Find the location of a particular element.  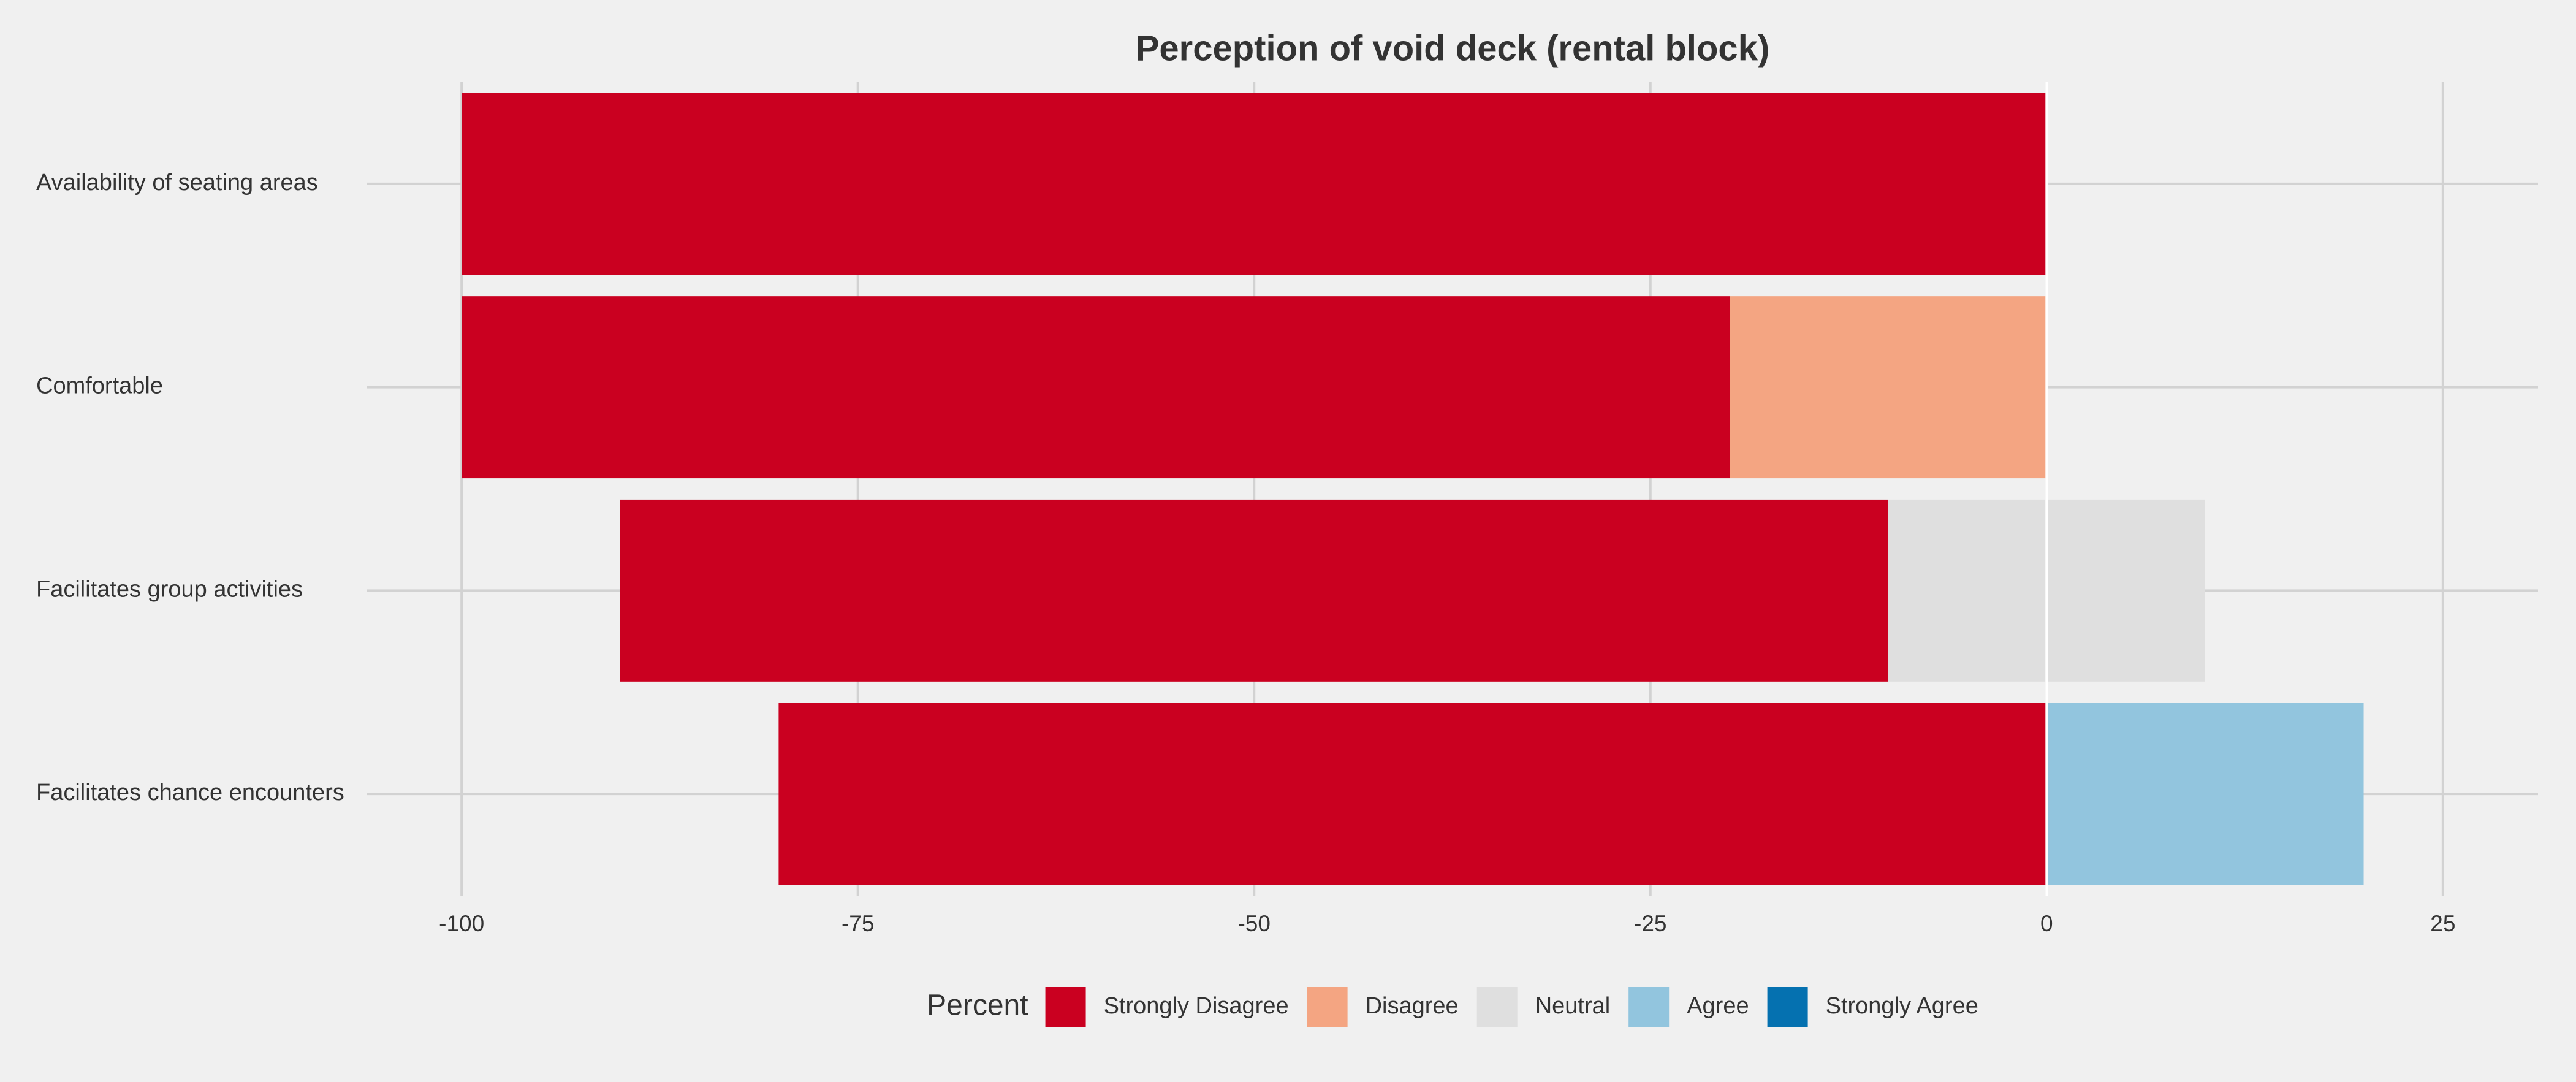

x-tick-label: -25 is located at coordinates (1650, 924).